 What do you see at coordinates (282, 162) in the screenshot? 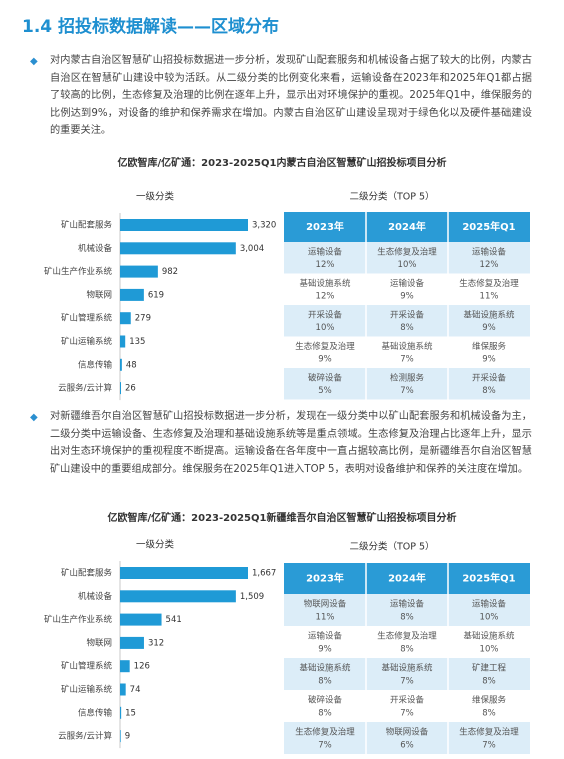
I see `chart-title: 亿欧智库/亿矿通：2023-2025Q1内蒙古自治区智慧矿山招投标项目分析` at bounding box center [282, 162].